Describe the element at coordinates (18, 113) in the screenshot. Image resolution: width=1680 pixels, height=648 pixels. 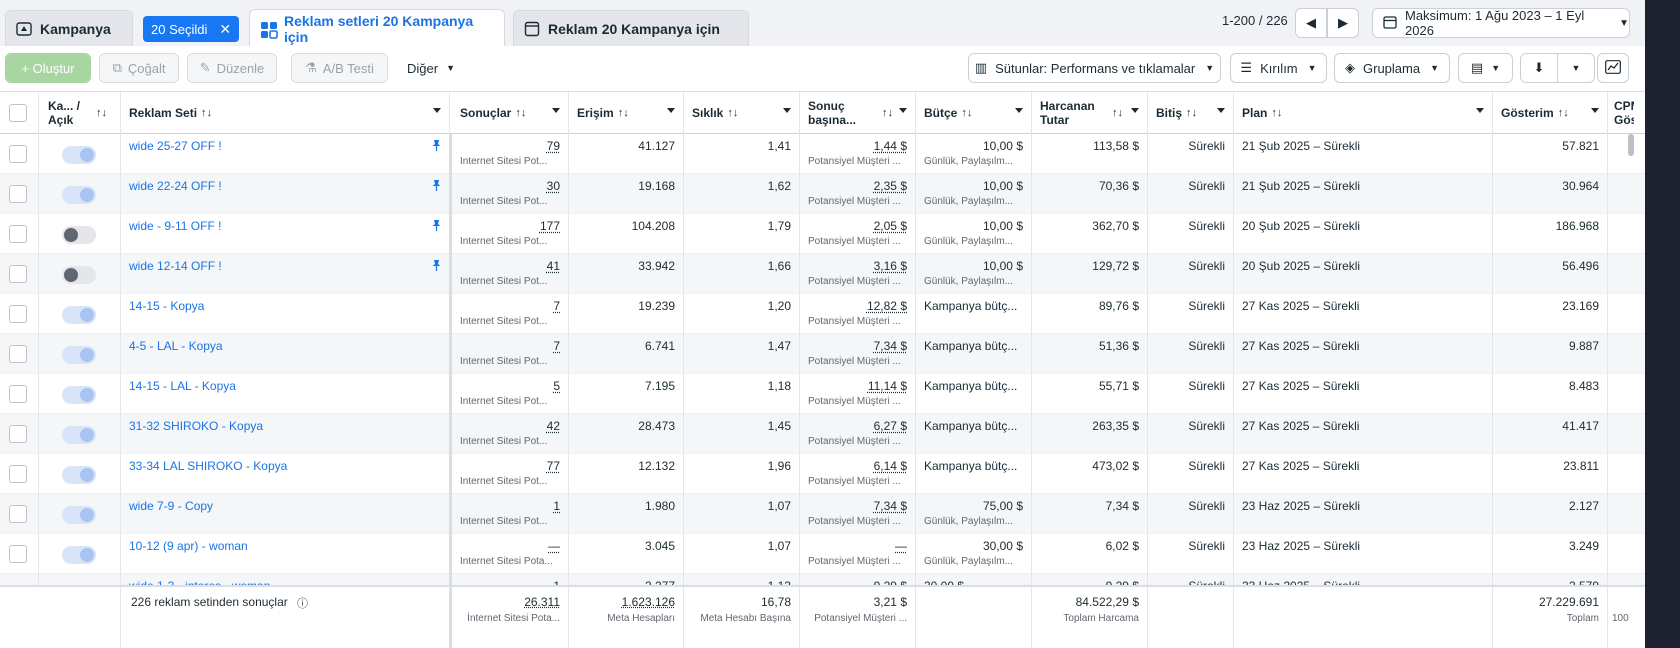
I see `select-all-checkbox` at that location.